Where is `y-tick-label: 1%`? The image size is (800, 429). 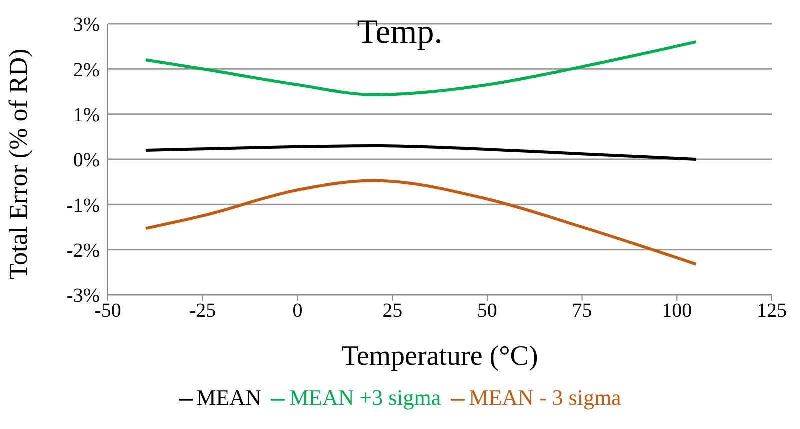 y-tick-label: 1% is located at coordinates (86, 115).